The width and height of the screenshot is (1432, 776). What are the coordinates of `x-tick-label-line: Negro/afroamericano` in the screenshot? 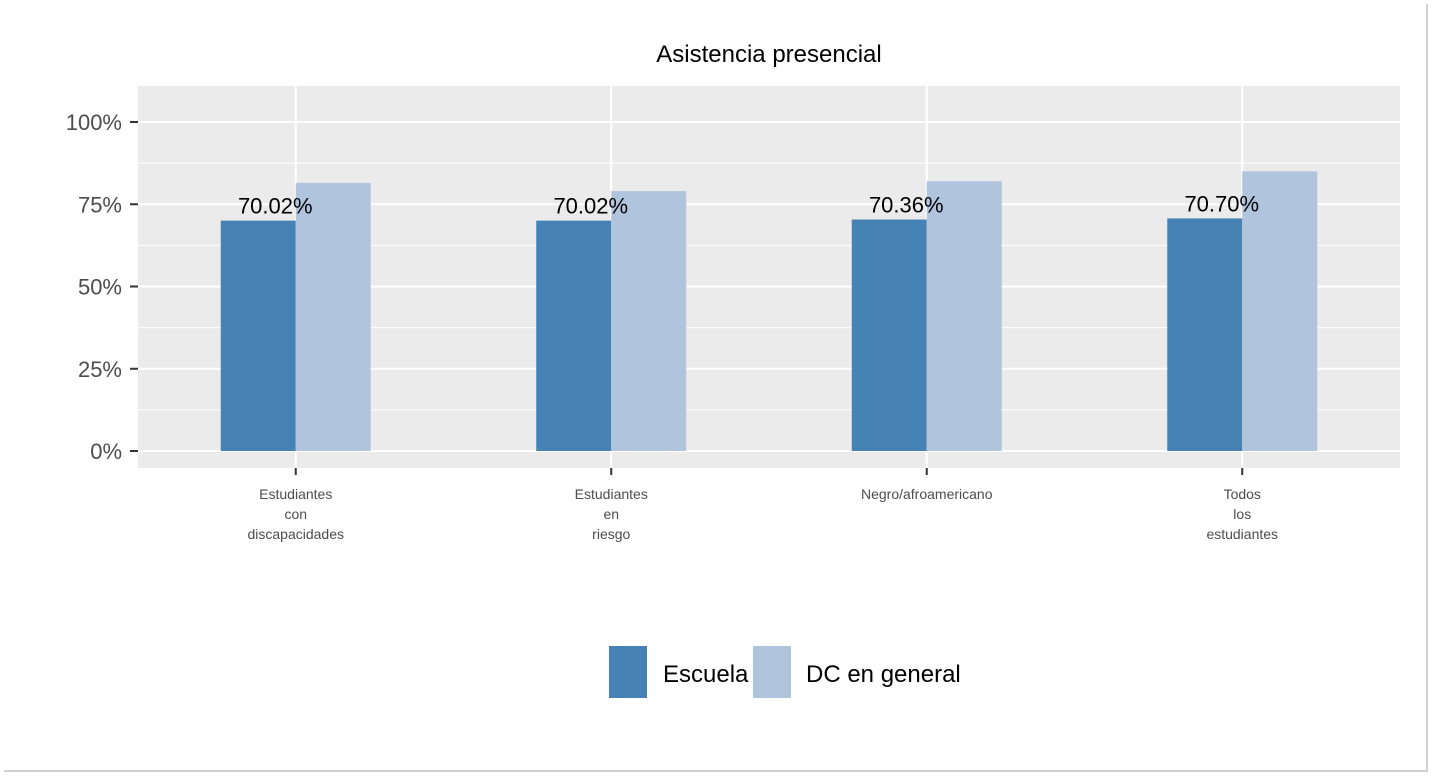 It's located at (927, 494).